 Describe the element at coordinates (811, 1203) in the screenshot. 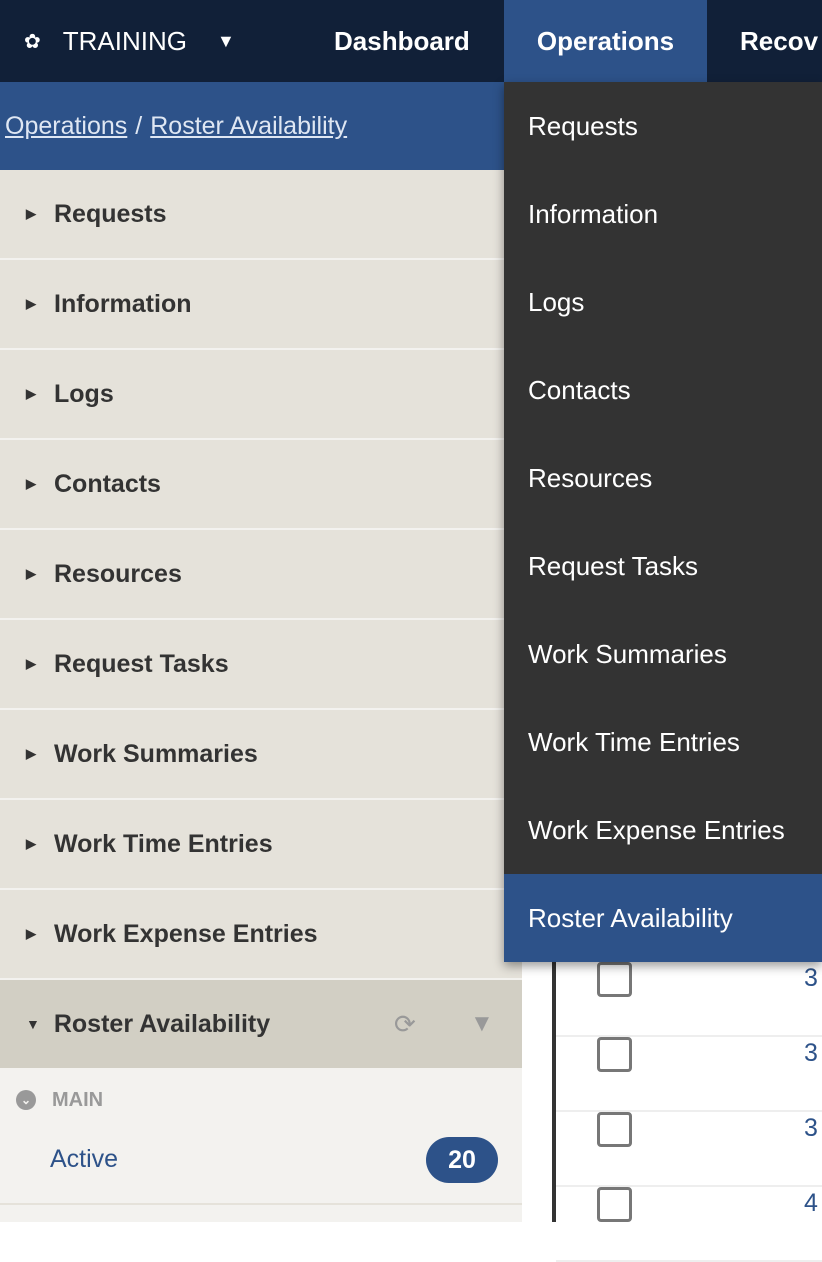

I see `row-id-link: 4` at that location.